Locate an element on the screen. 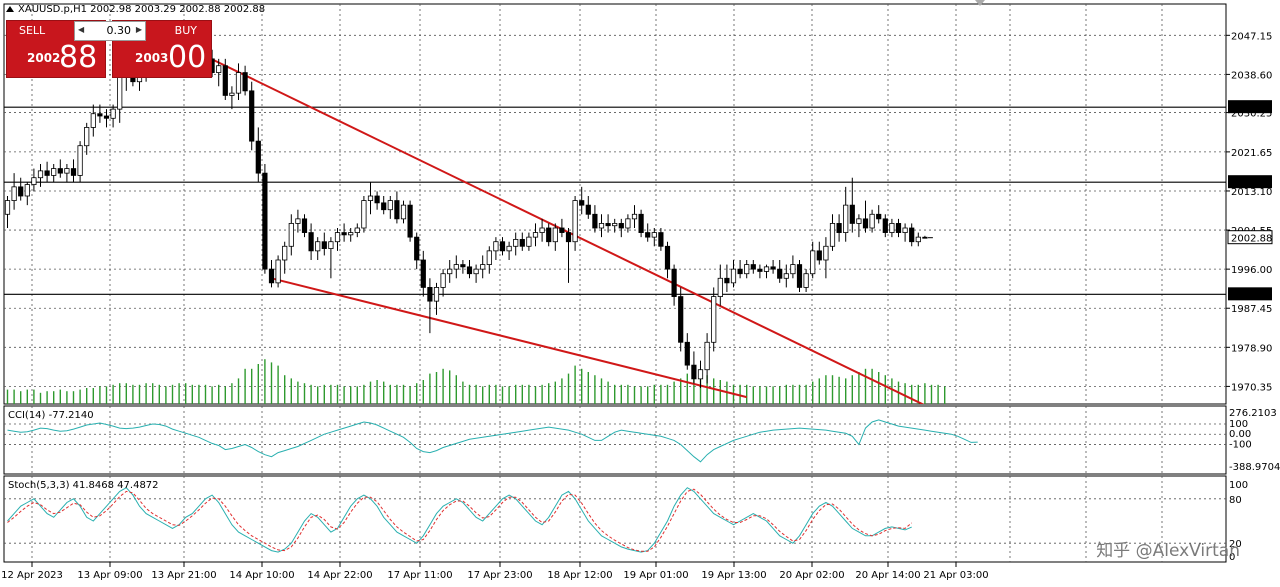 The height and width of the screenshot is (587, 1280). time-axis-label: 13 Apr 21:00 is located at coordinates (183, 575).